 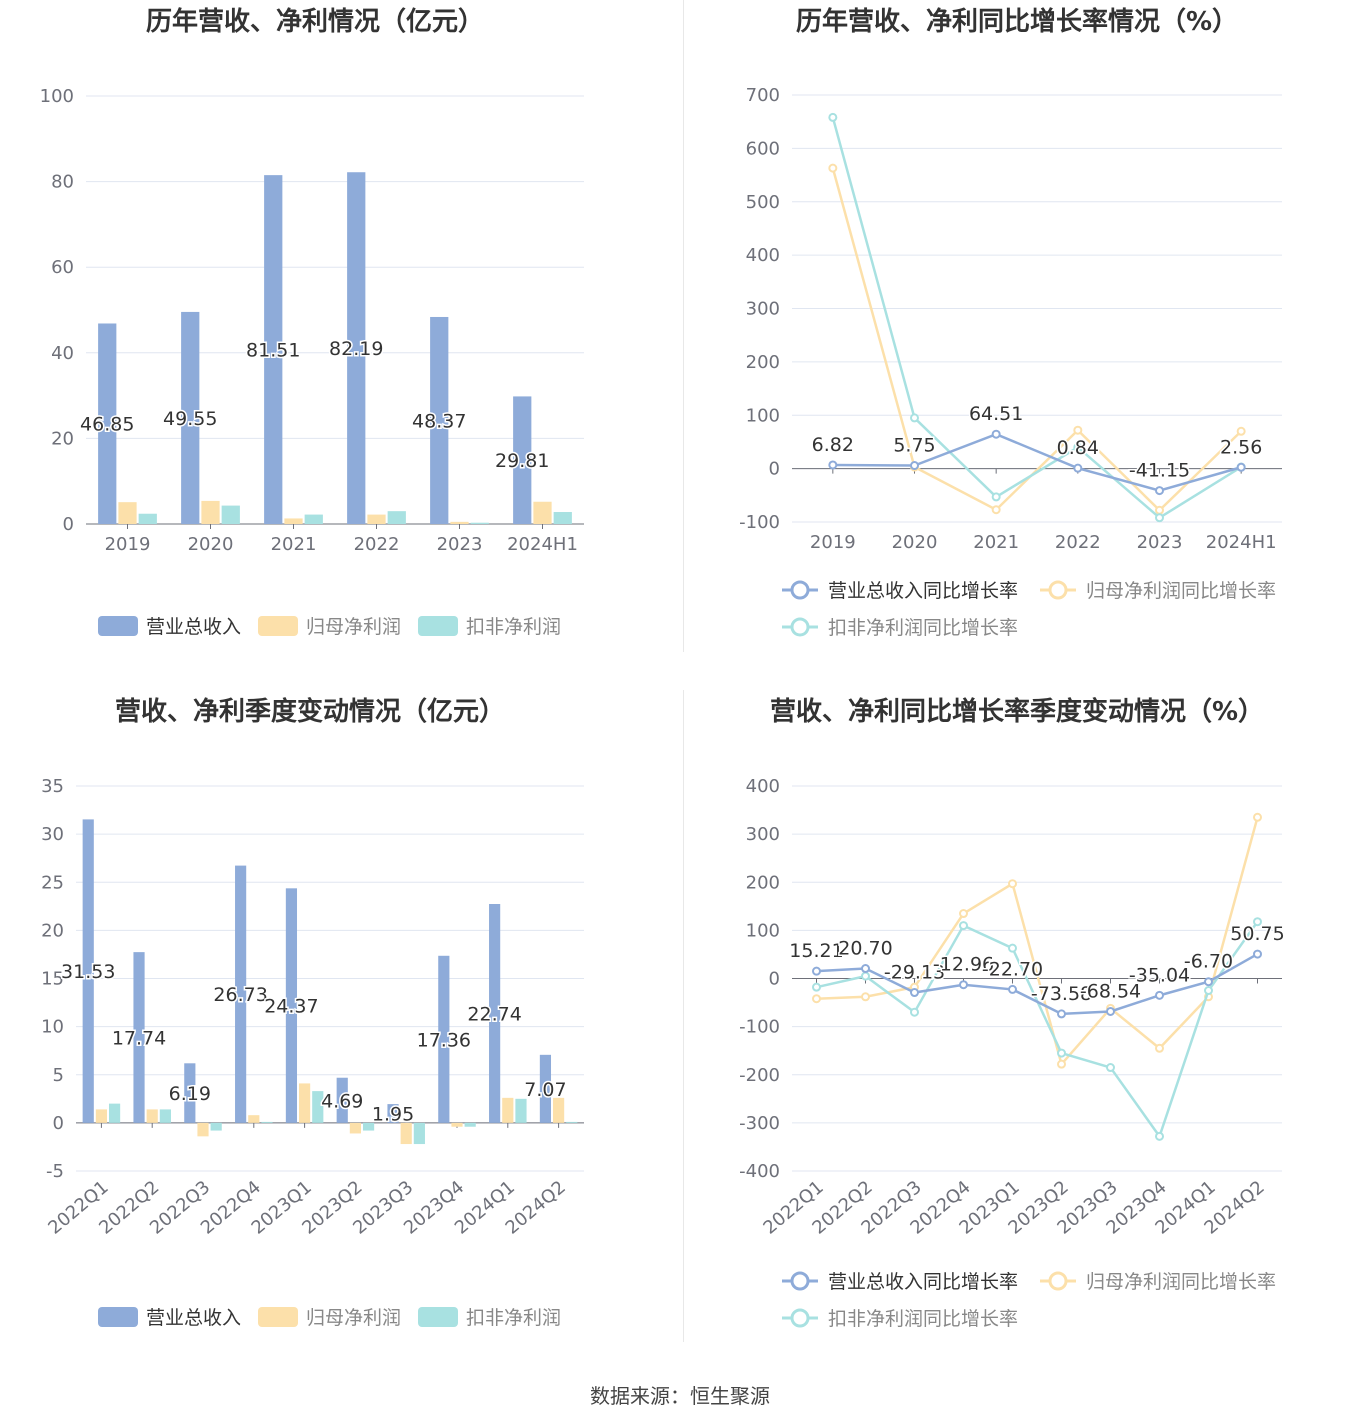 I want to click on y-tick-label: -5, so click(x=55, y=1171).